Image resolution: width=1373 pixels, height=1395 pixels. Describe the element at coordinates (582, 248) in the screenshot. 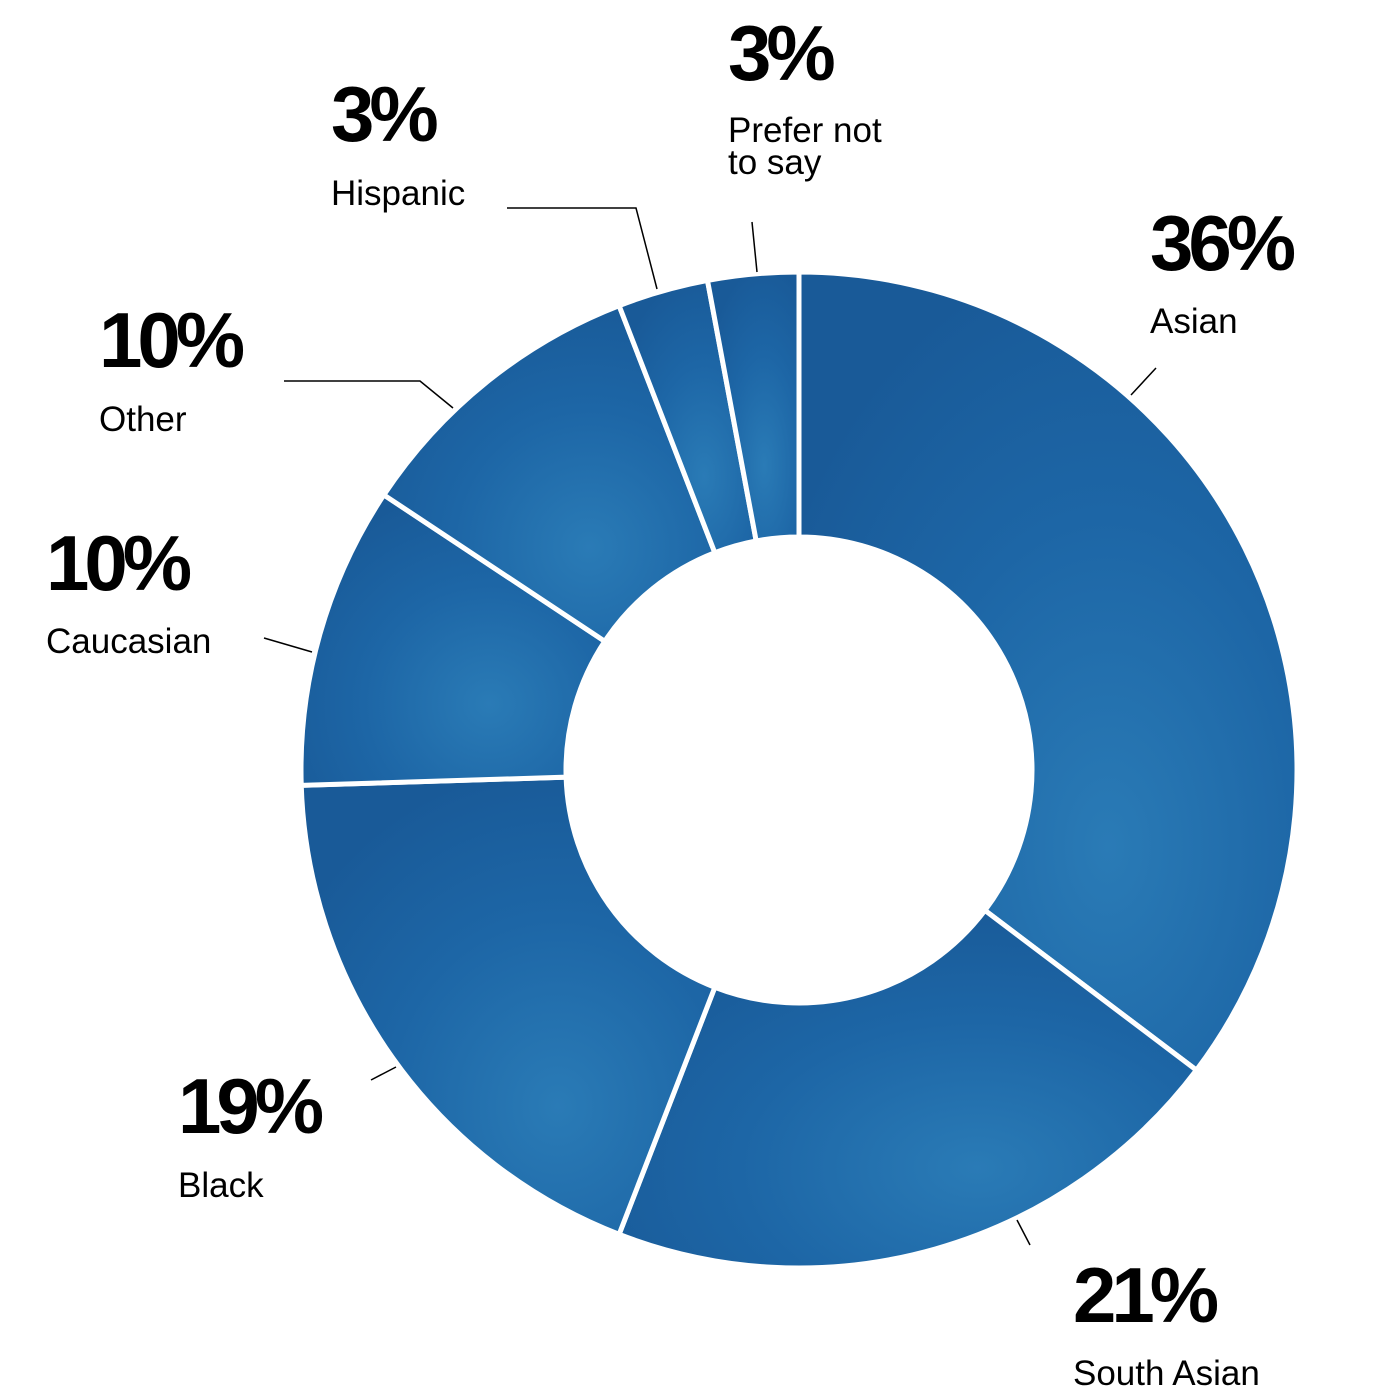

I see `leader-line-hispanic` at that location.